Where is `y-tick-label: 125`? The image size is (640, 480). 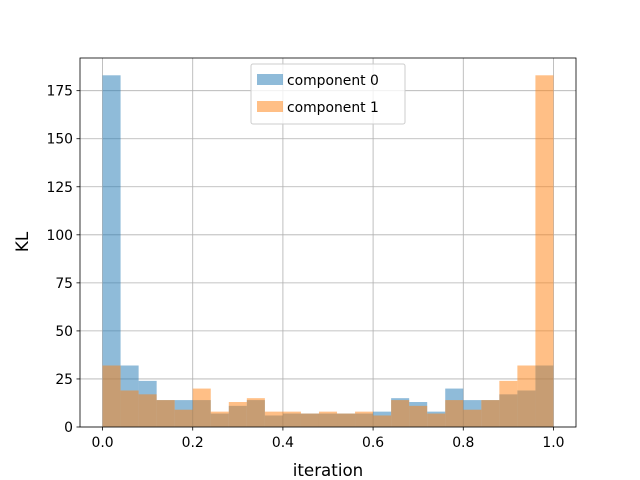
y-tick-label: 125 is located at coordinates (59, 188).